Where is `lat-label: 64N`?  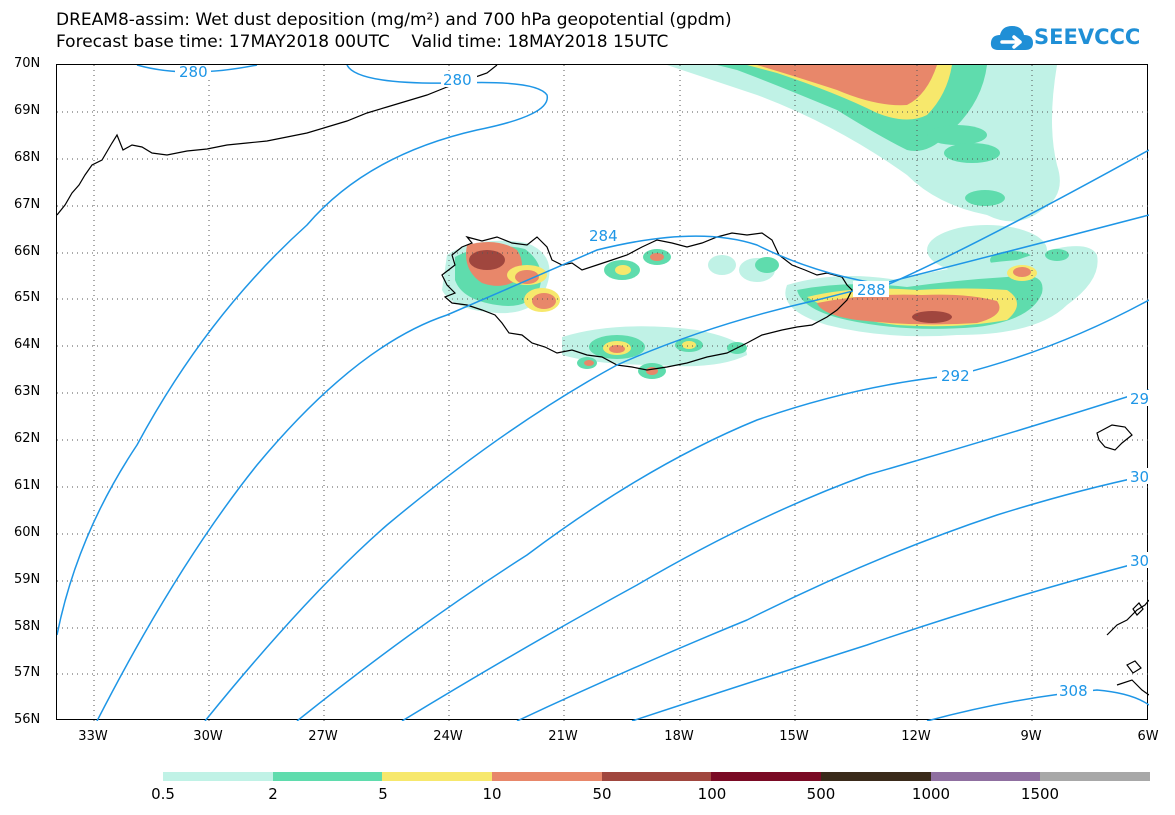
lat-label: 64N is located at coordinates (27, 344).